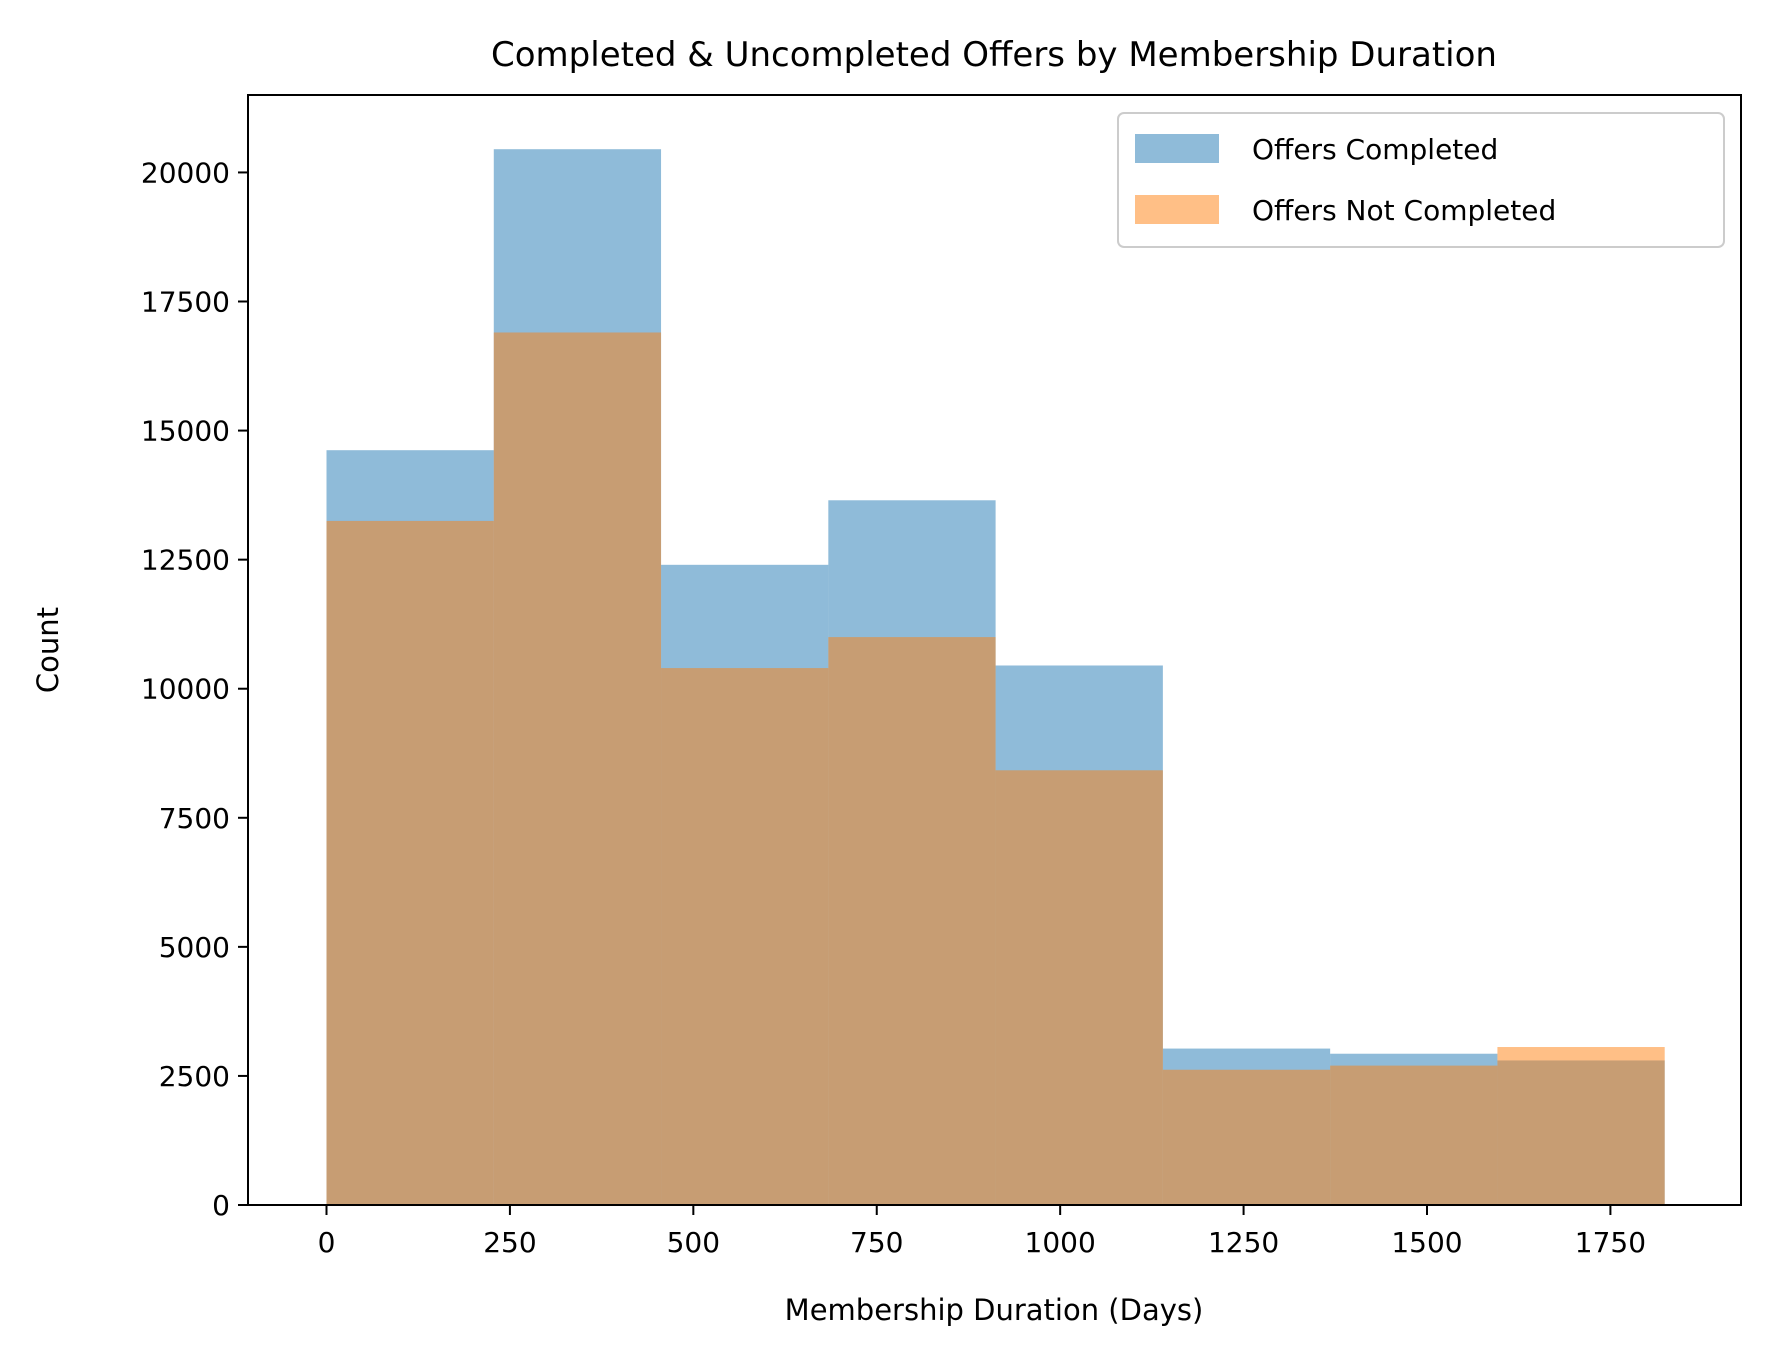 The image size is (1766, 1357). Describe the element at coordinates (994, 1310) in the screenshot. I see `x-axis-label: Membership Duration (Days)` at that location.